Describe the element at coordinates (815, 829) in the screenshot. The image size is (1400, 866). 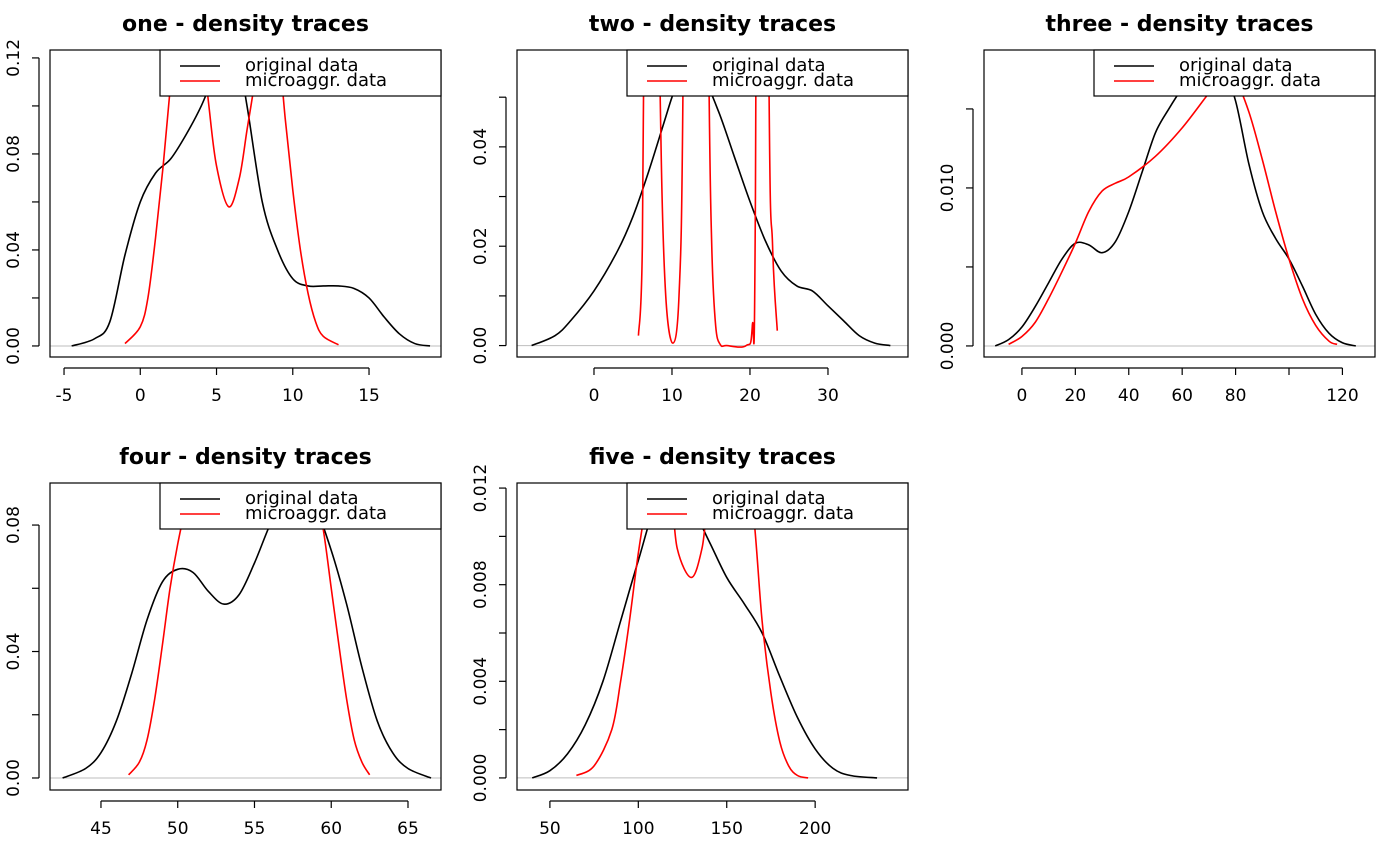
I see `x-tick-label: 200` at that location.